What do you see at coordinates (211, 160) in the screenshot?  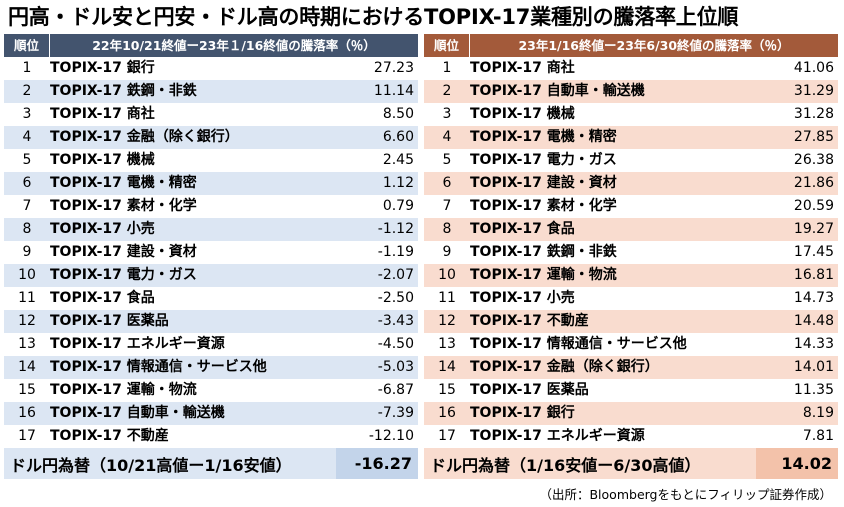 I see `table-row: 5 TOPIX-17 機械 2.45` at bounding box center [211, 160].